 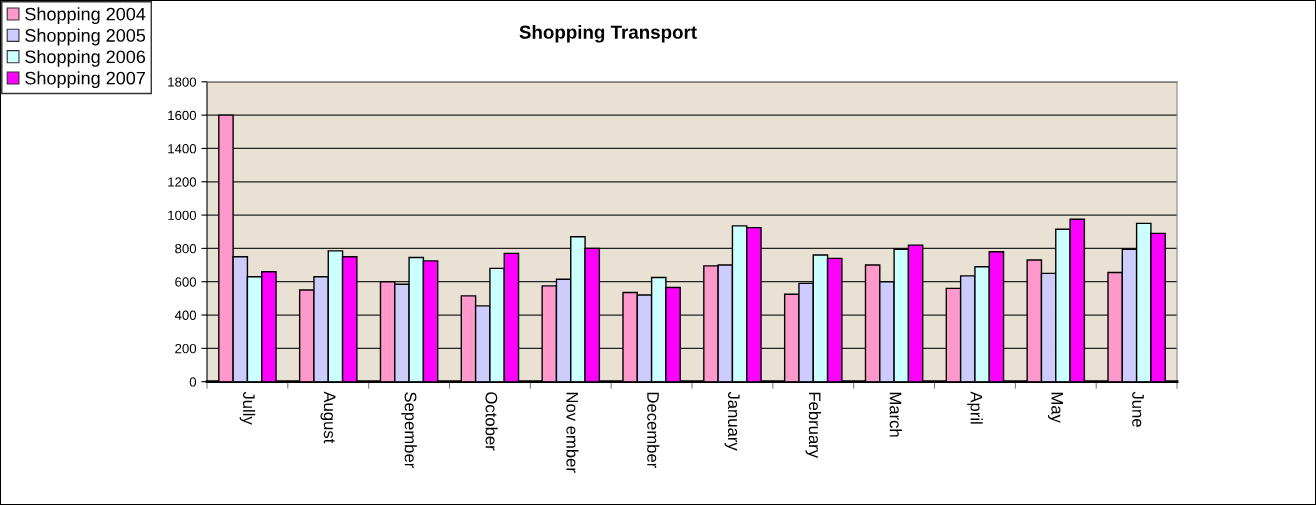 I want to click on y-tick-label: 1600, so click(x=182, y=115).